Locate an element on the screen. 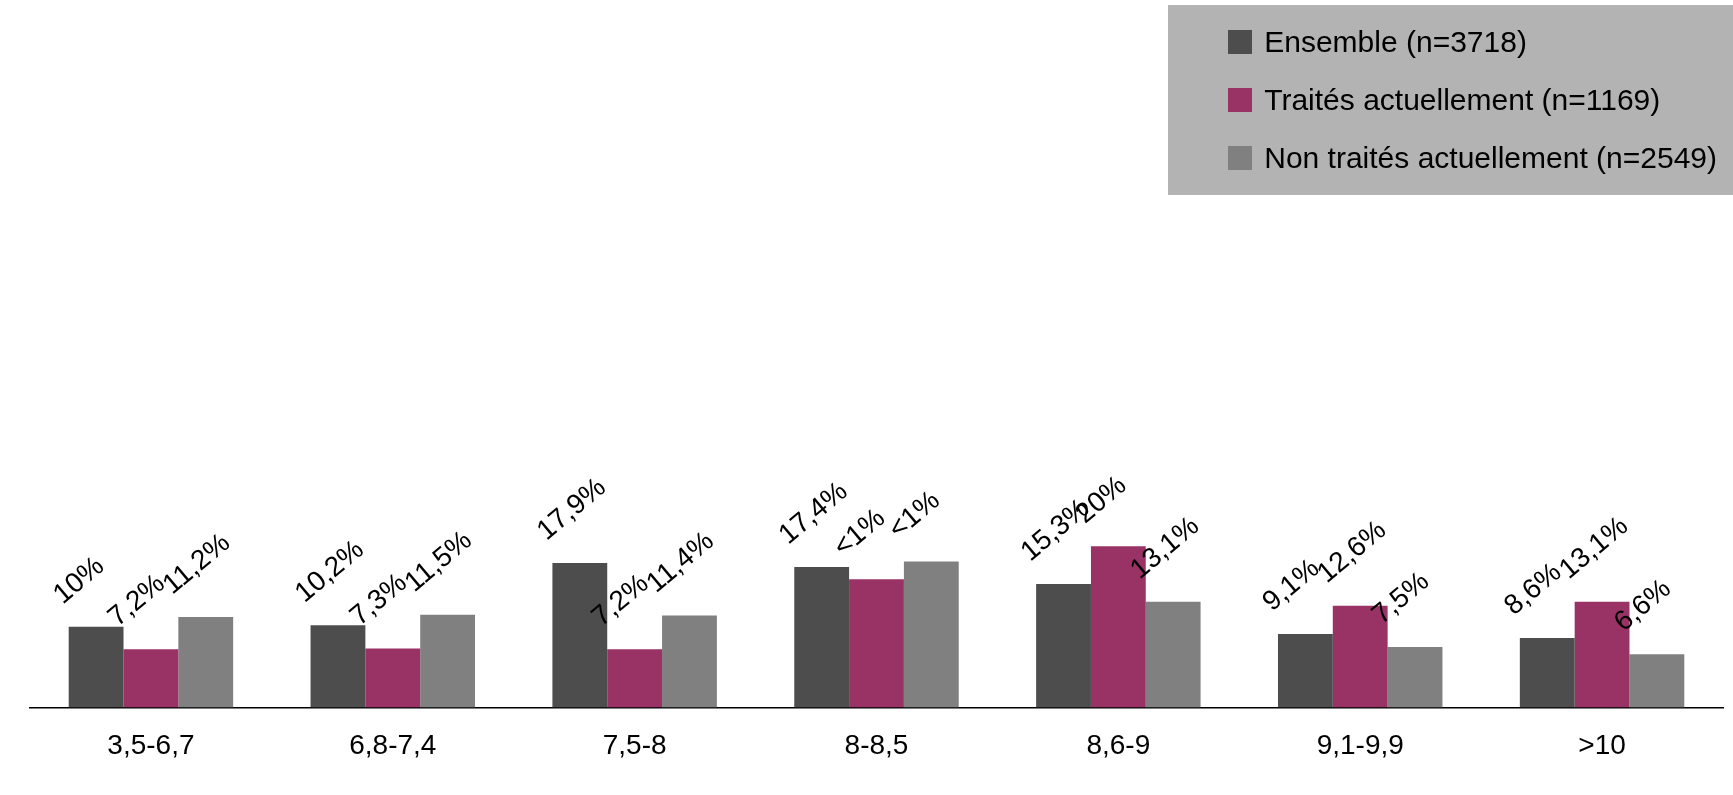 The width and height of the screenshot is (1733, 795). x-tick-label: 9,1-9,9 is located at coordinates (1360, 744).